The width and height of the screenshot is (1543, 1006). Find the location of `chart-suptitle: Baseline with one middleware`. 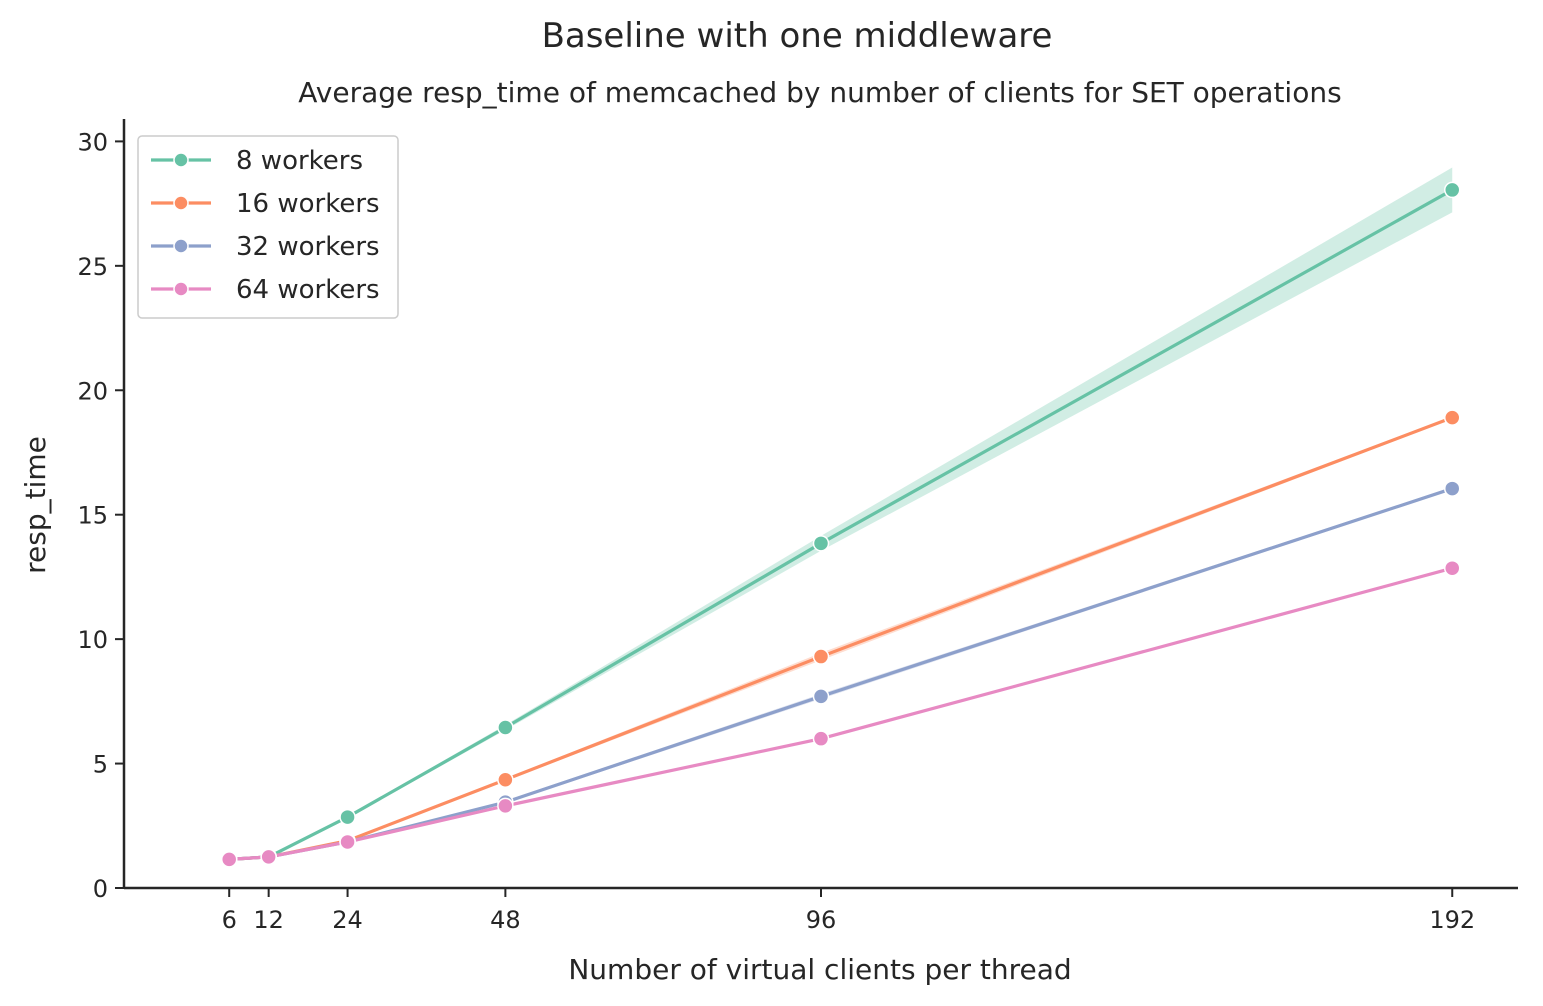

chart-suptitle: Baseline with one middleware is located at coordinates (797, 36).